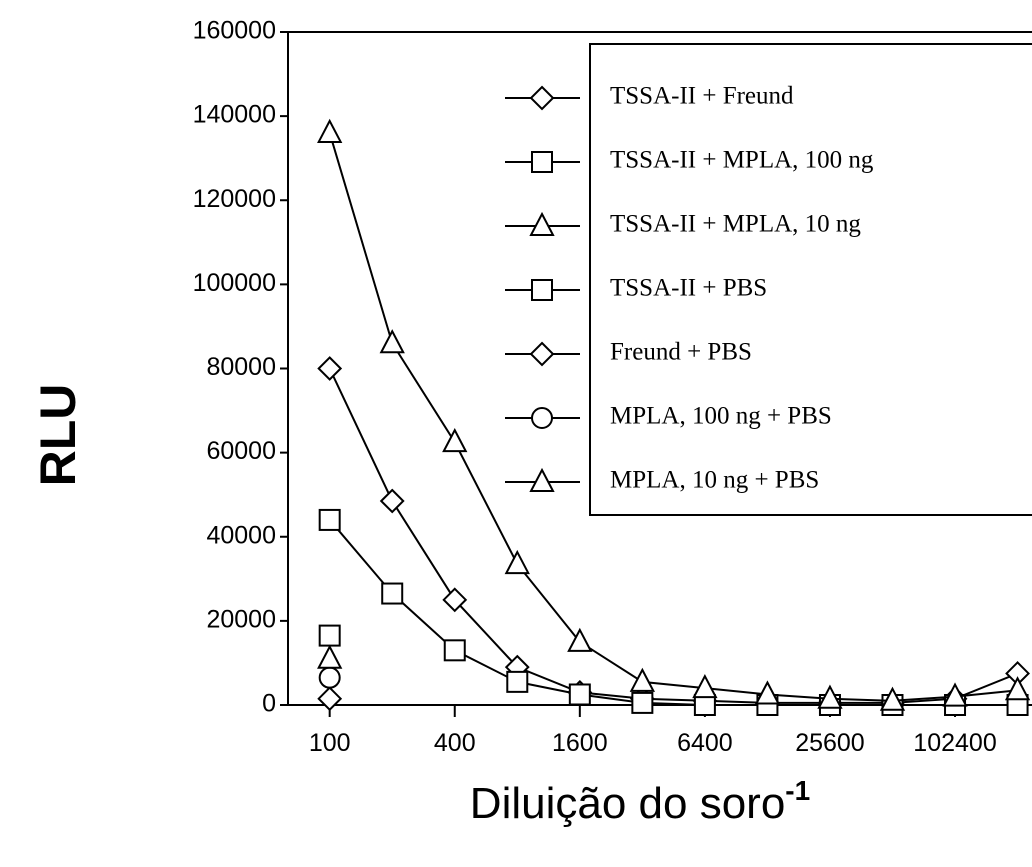 This screenshot has height=867, width=1032. What do you see at coordinates (241, 367) in the screenshot?
I see `y-tick-label: 80000` at bounding box center [241, 367].